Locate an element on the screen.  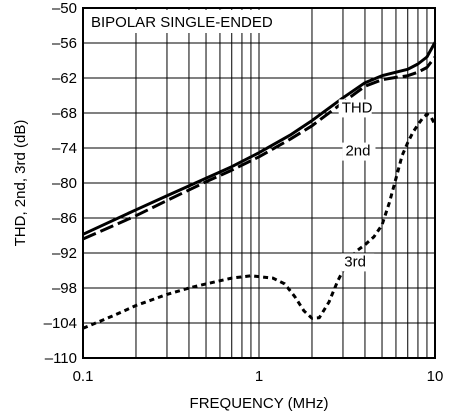
annotation-label-2nd: 2nd is located at coordinates (357, 151).